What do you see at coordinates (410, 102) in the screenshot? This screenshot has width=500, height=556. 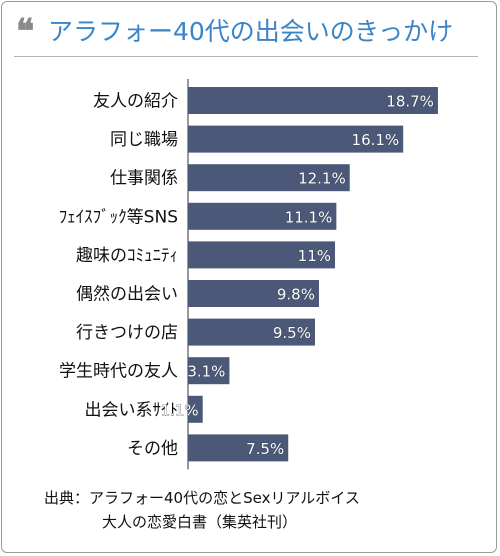 I see `value-label: 18.7%` at bounding box center [410, 102].